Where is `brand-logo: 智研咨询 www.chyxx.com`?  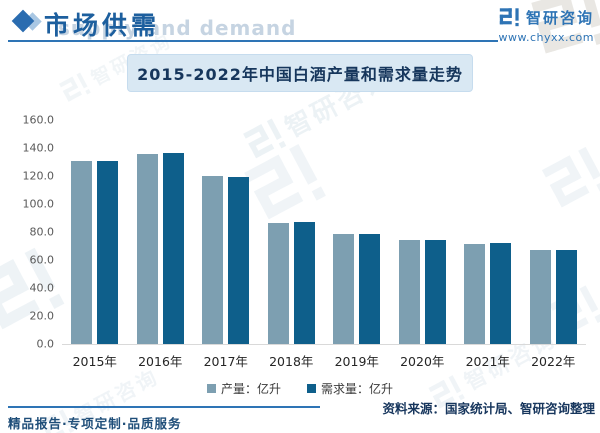 brand-logo: 智研咨询 www.chyxx.com is located at coordinates (546, 25).